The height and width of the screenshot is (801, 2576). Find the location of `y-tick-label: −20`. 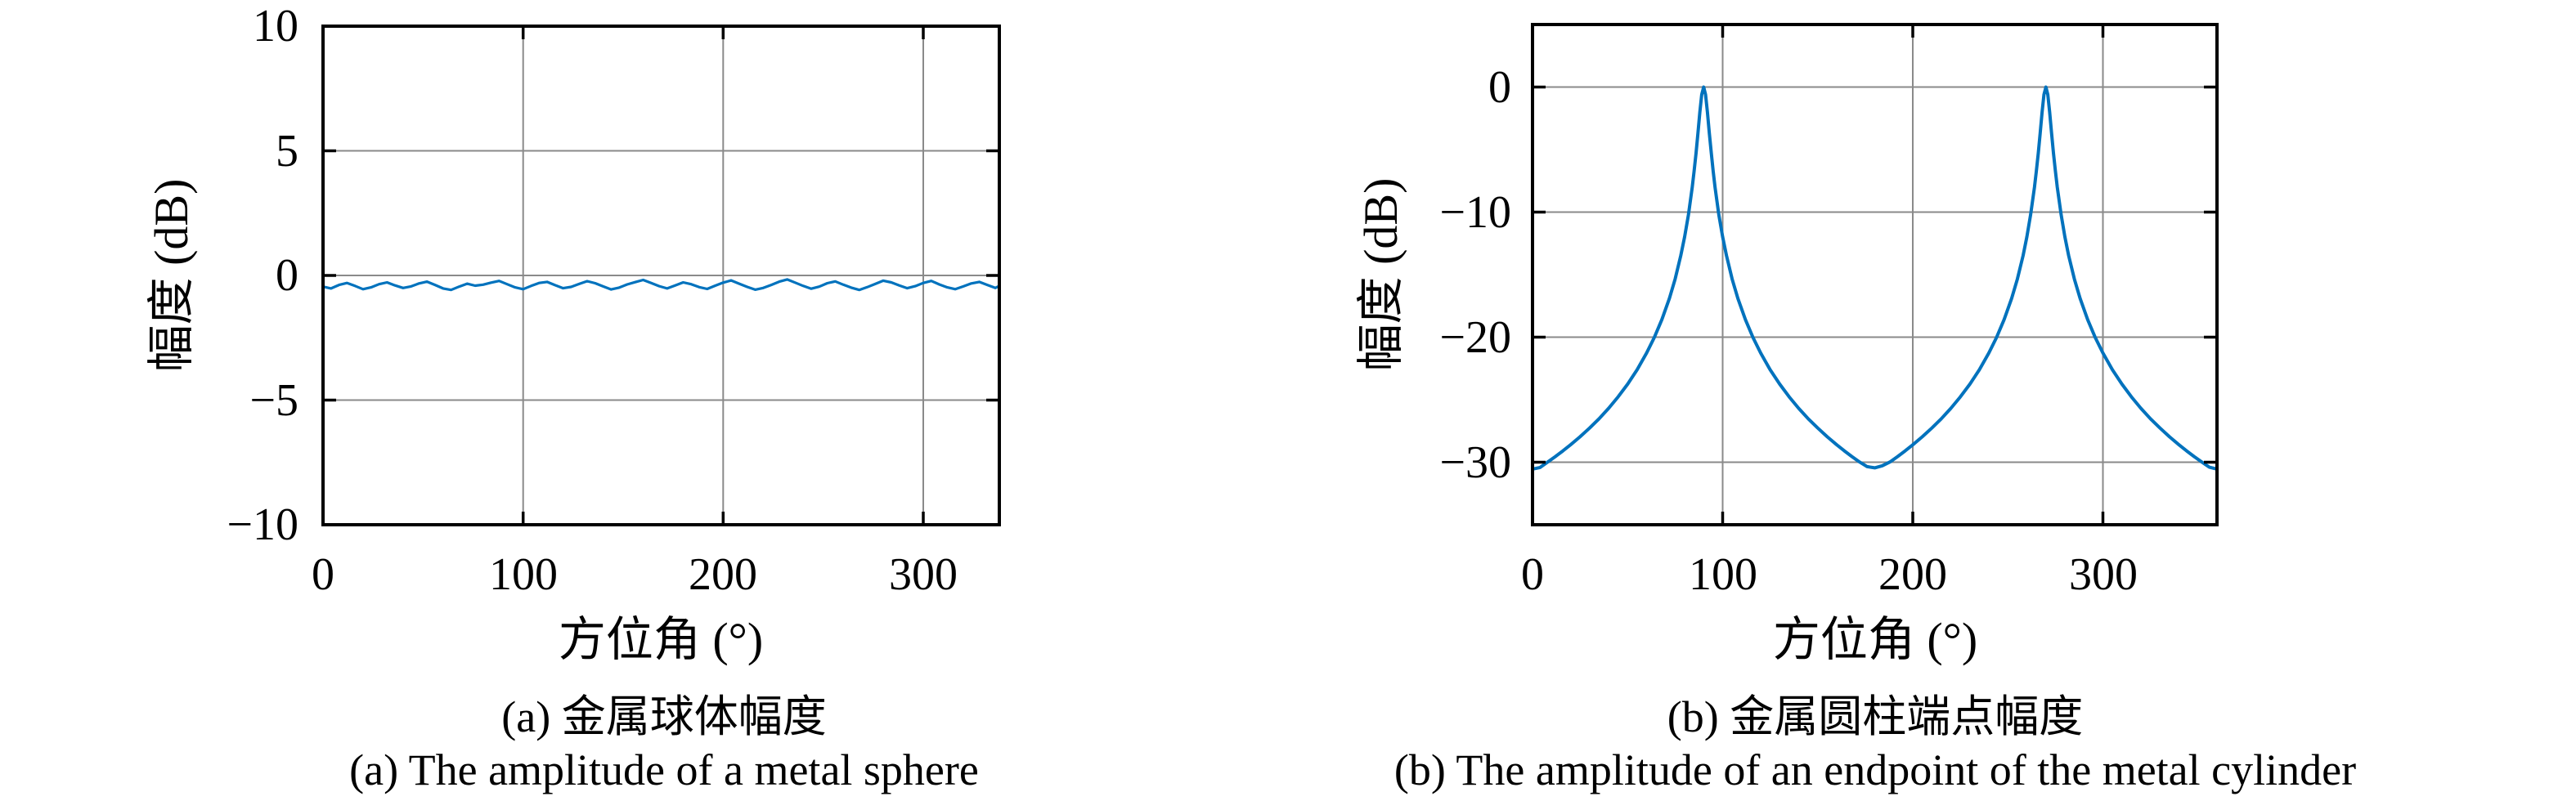

y-tick-label: −20 is located at coordinates (1475, 338).